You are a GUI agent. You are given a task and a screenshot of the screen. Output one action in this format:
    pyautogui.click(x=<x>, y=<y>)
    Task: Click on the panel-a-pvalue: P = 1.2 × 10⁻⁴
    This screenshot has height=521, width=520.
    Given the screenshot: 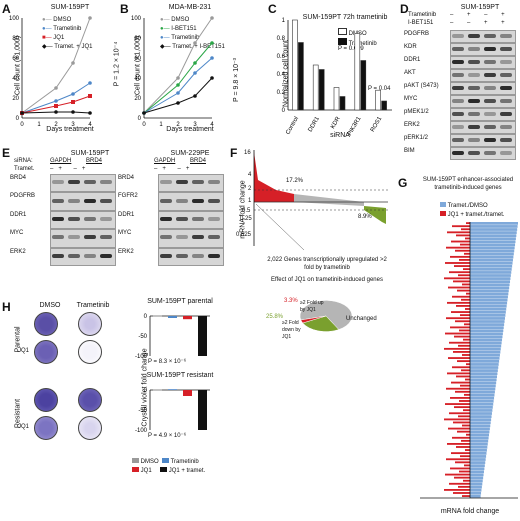 What is the action you would take?
    pyautogui.click(x=117, y=64)
    